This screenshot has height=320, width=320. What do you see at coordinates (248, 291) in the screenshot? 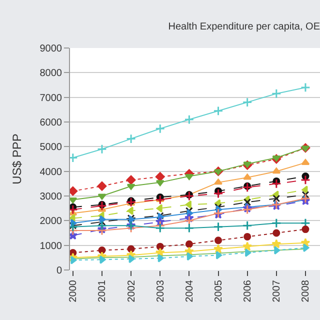
I see `x-tick-label: 2006` at bounding box center [248, 291].